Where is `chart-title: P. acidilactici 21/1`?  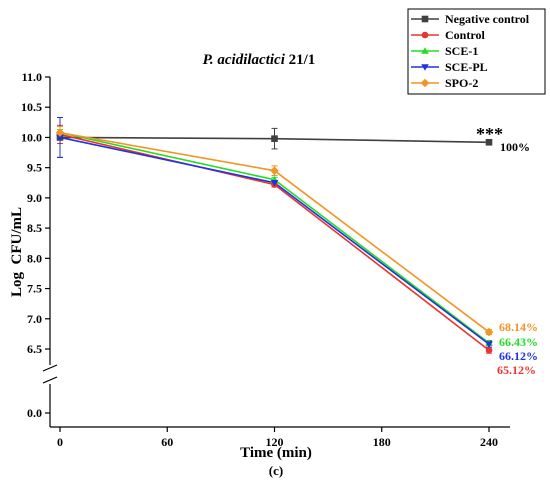
chart-title: P. acidilactici 21/1 is located at coordinates (259, 60).